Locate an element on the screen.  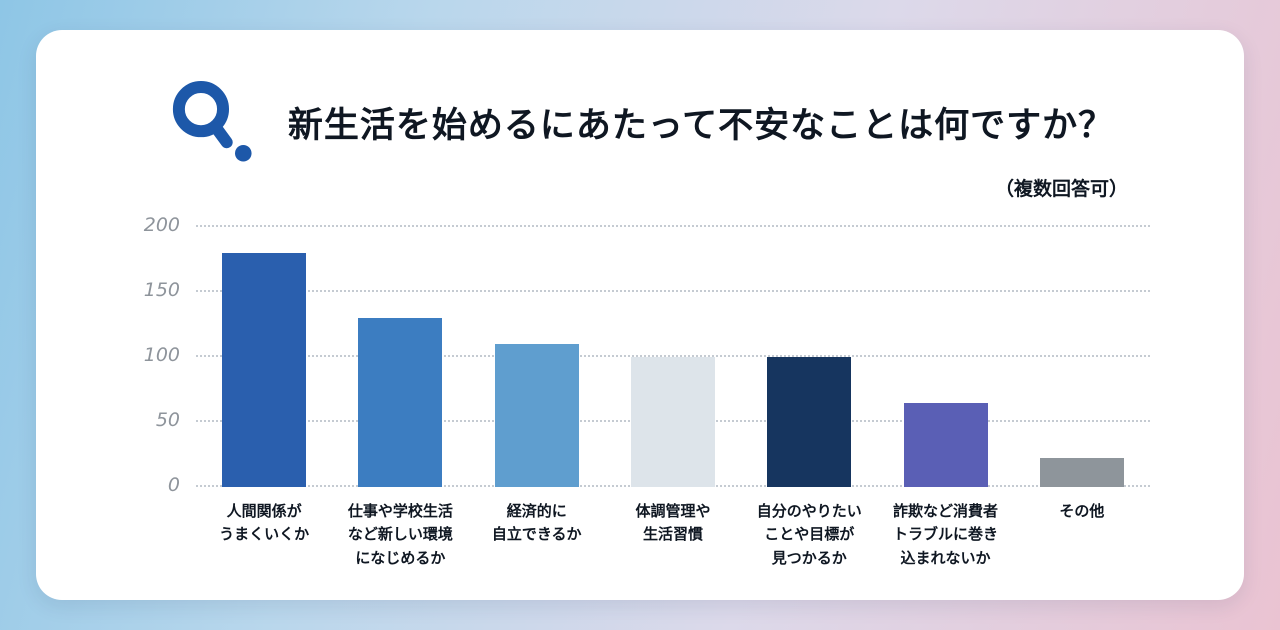
gridline: 200 is located at coordinates (647, 225).